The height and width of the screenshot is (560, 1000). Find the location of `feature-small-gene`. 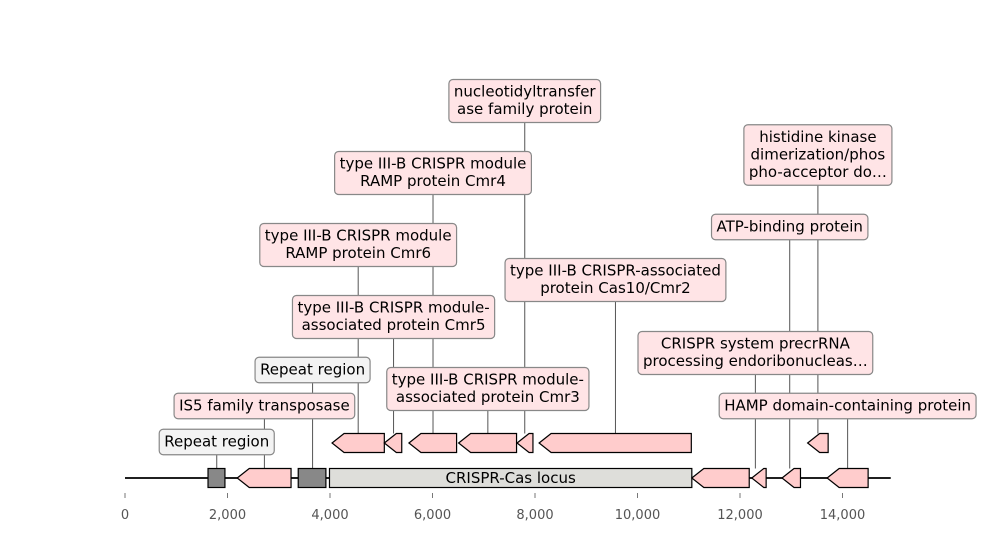

feature-small-gene is located at coordinates (791, 478).